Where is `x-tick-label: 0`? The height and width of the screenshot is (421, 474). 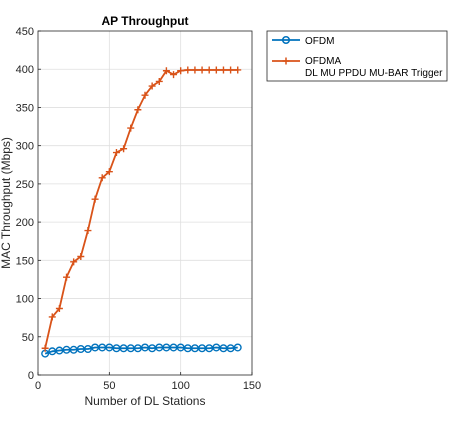 x-tick-label: 0 is located at coordinates (38, 386).